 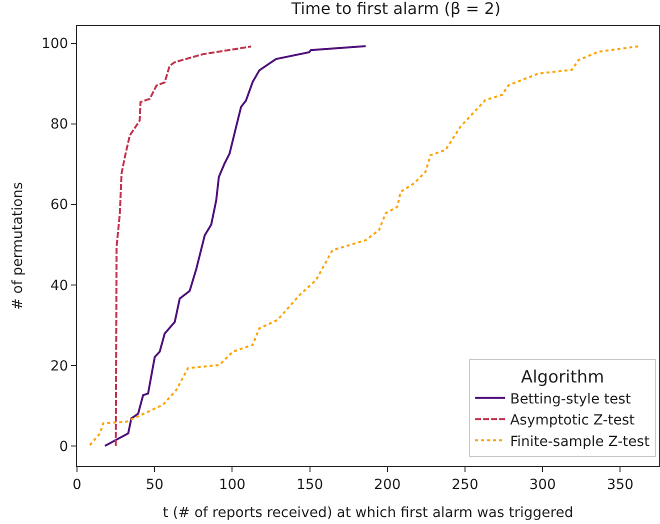 I want to click on x-tick-label: 350, so click(x=620, y=484).